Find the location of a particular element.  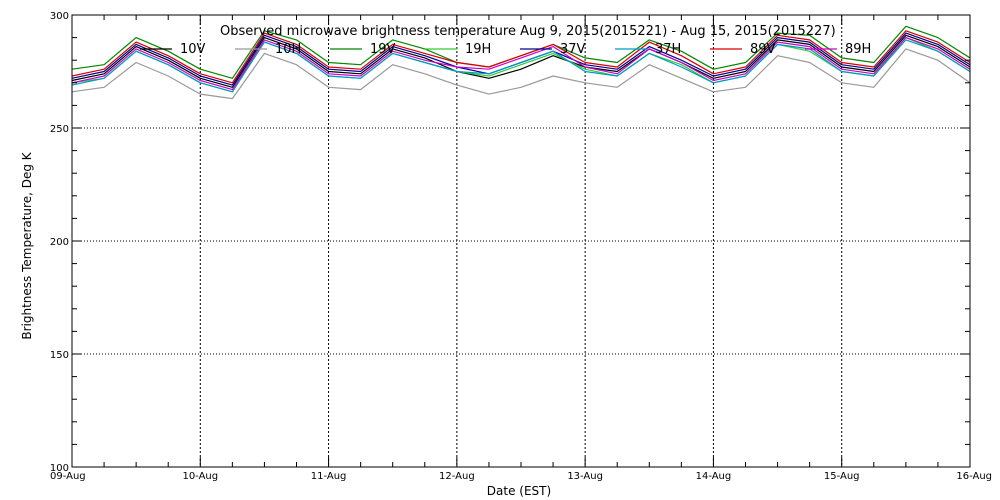

series-lines is located at coordinates (521, 62).